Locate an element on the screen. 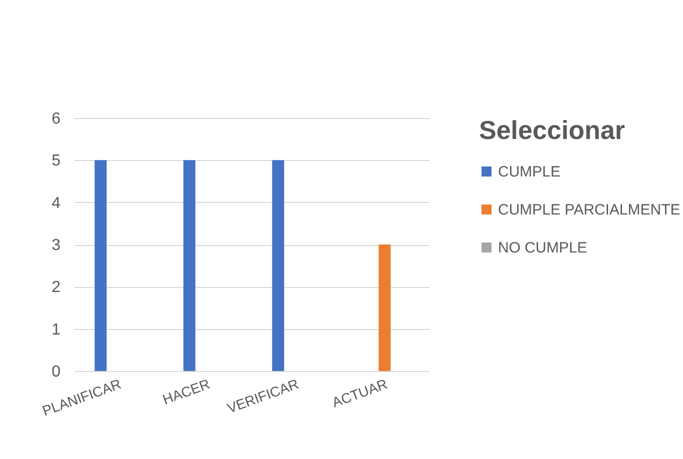 Image resolution: width=683 pixels, height=459 pixels. y-tick-label: 3 is located at coordinates (56, 245).